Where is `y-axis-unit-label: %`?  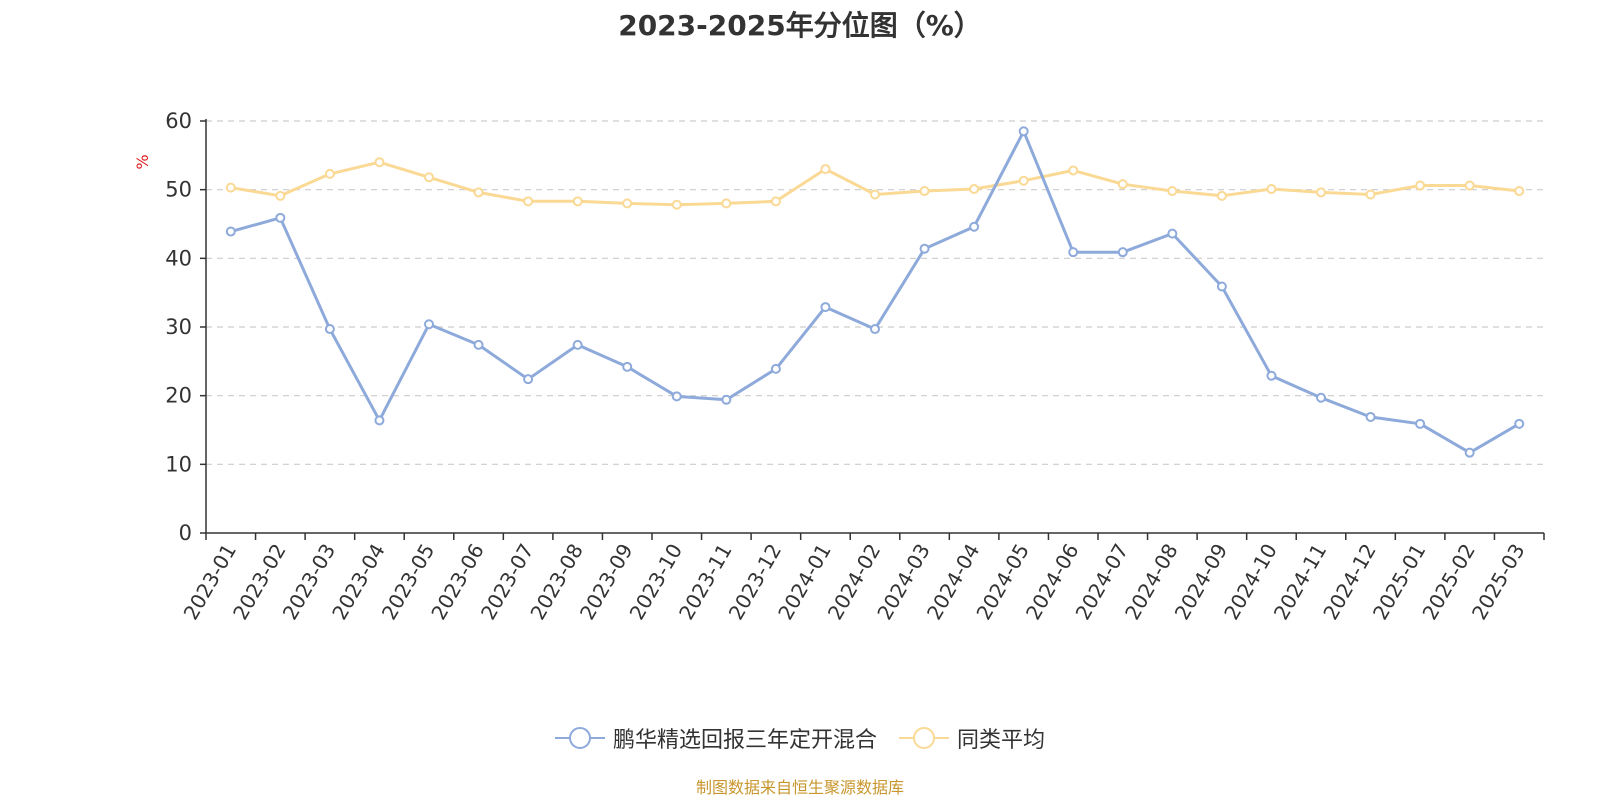
y-axis-unit-label: % is located at coordinates (142, 161).